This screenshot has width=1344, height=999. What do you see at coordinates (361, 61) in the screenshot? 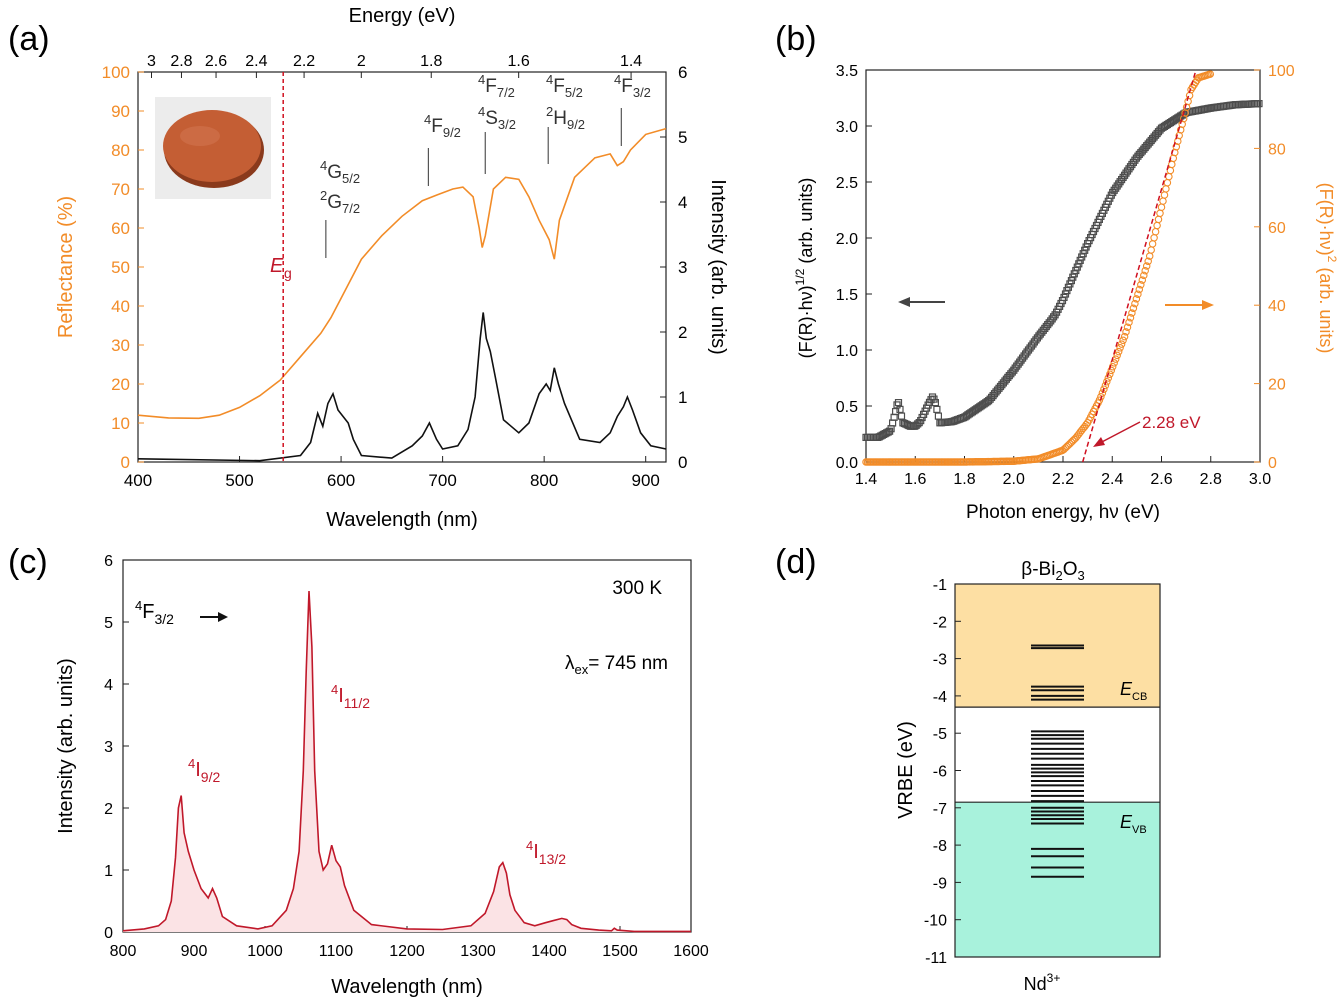
I see `a-energy-tick-label: 2` at bounding box center [361, 61].